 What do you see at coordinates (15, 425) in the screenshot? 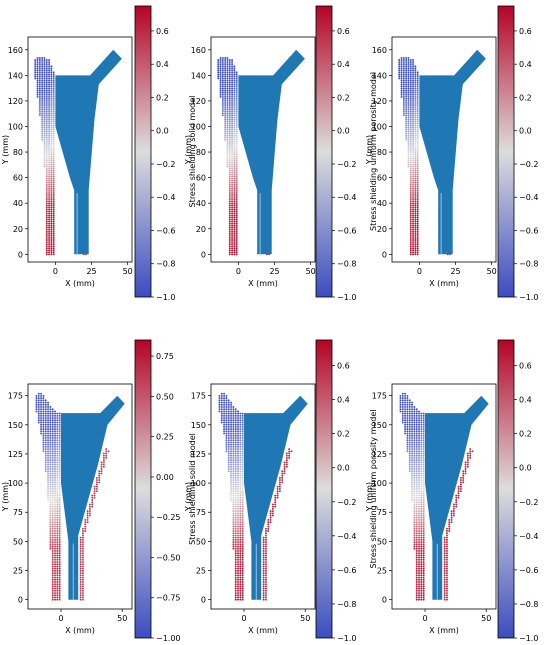
I see `y-tick-label: 150` at bounding box center [15, 425].